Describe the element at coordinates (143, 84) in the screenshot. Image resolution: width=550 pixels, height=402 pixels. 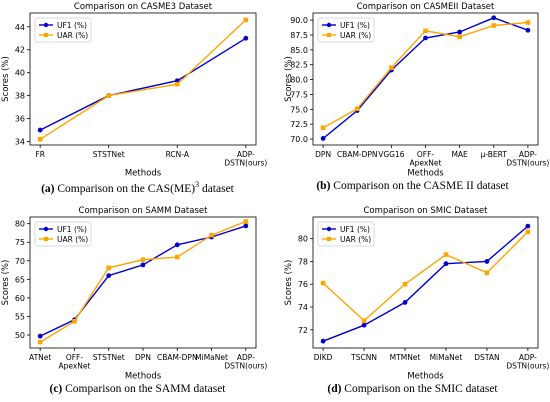
I see `series-line-uf1` at that location.